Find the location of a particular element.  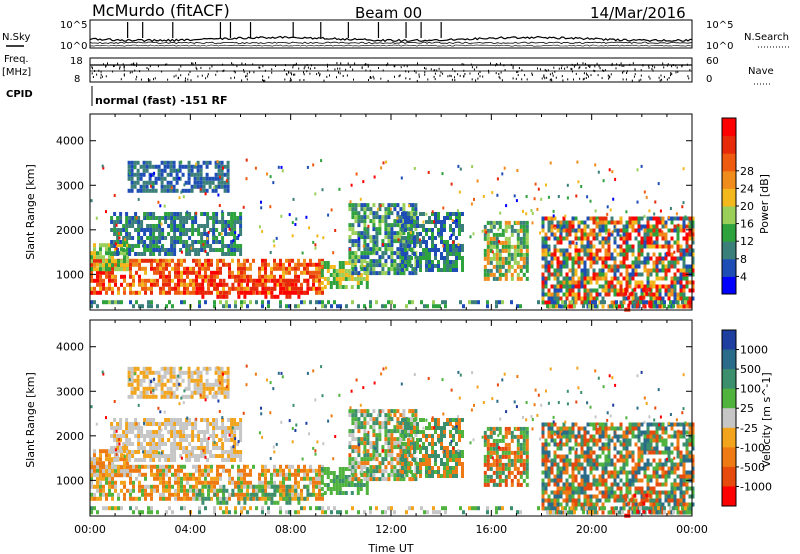

freq-tick-top: 18 is located at coordinates (76, 61).